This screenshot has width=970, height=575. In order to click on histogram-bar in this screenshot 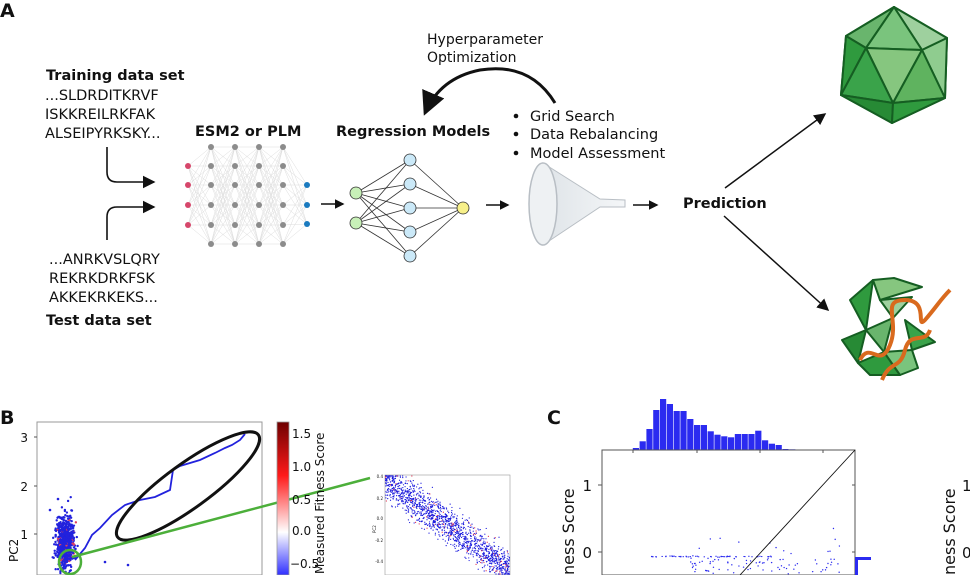, I will do `click(642, 445)`.